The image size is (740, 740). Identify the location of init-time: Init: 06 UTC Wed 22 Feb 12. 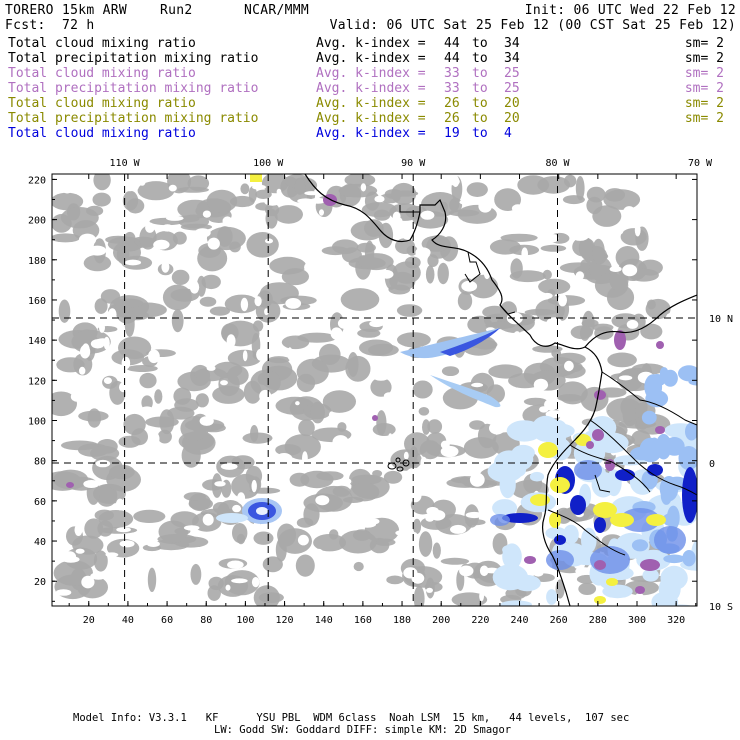
(630, 10).